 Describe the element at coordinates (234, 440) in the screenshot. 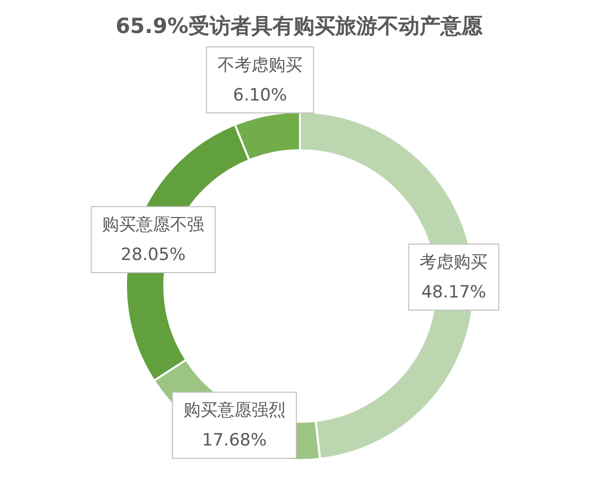

I see `data-label: 17.68%` at that location.